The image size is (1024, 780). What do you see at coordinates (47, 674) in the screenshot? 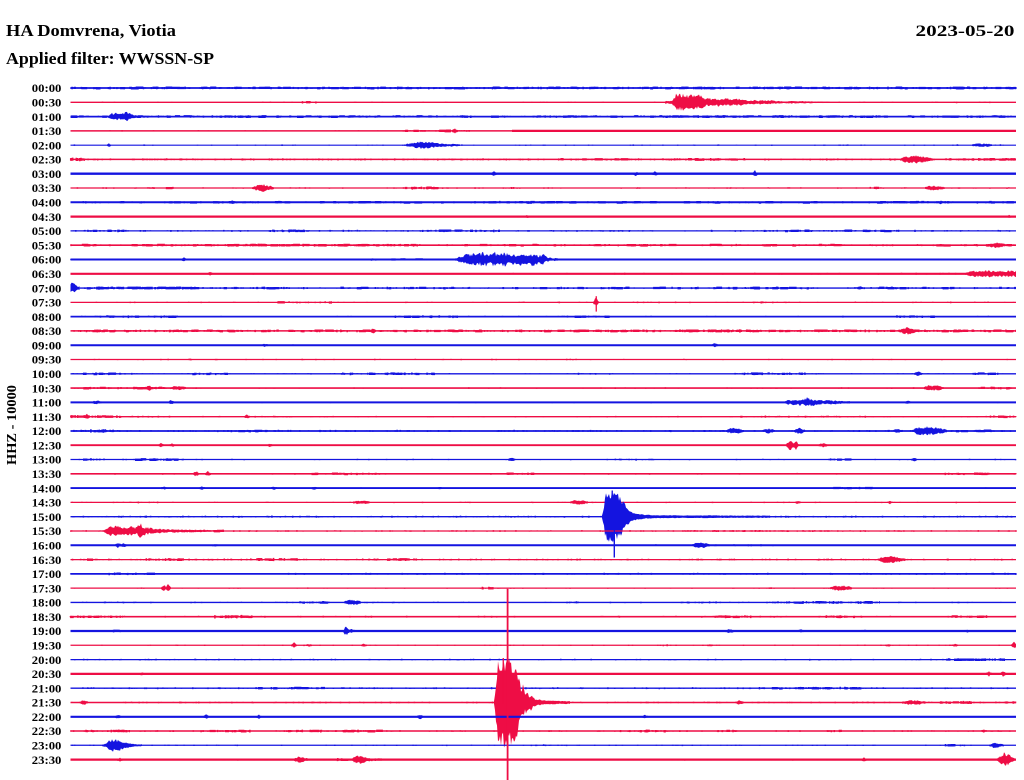
I see `svg-text: 20:30` at bounding box center [47, 674].